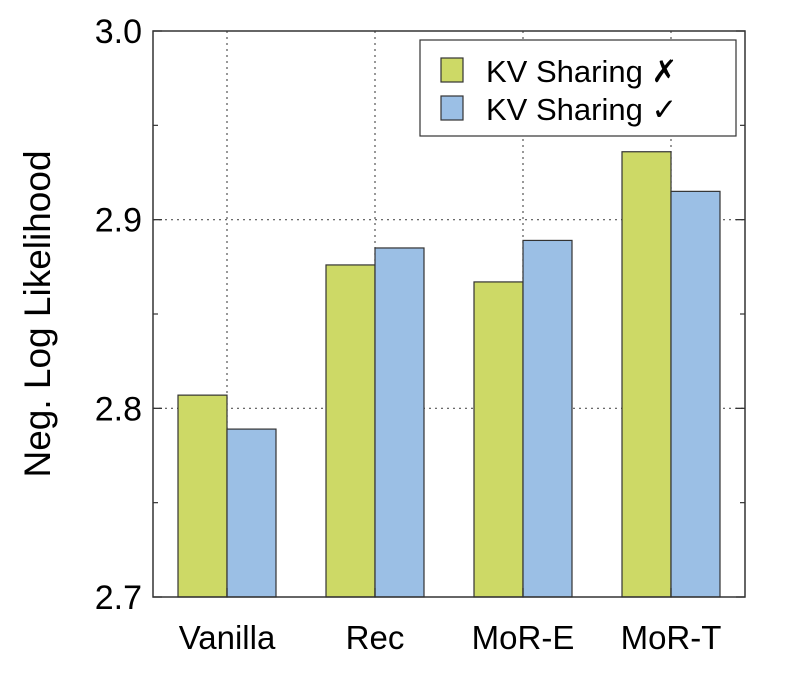  What do you see at coordinates (523, 637) in the screenshot?
I see `x-tick-label-mor-e: MoR-E` at bounding box center [523, 637].